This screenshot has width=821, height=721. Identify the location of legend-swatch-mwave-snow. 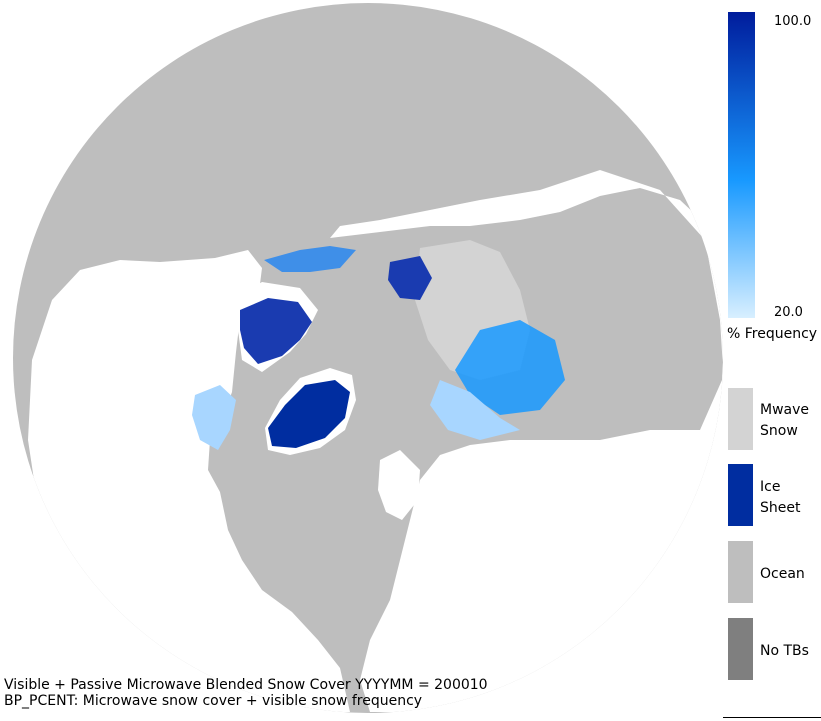
(740, 419).